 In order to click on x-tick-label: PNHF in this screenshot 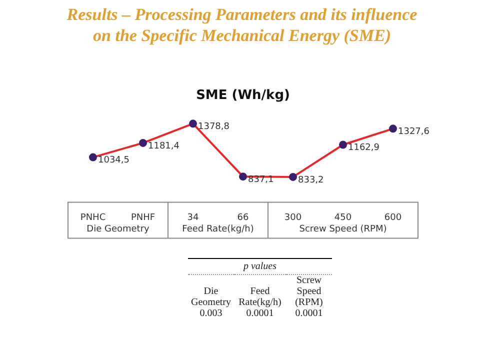, I will do `click(143, 217)`.